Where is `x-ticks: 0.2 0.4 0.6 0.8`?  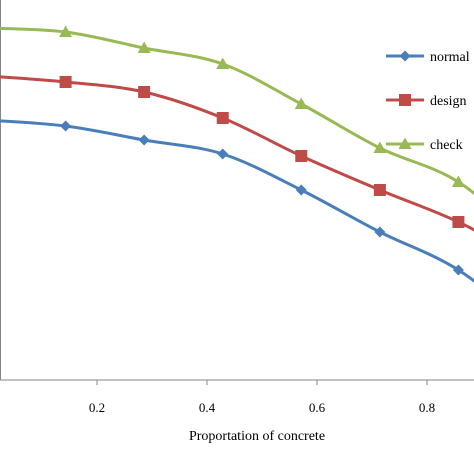 x-ticks: 0.2 0.4 0.6 0.8 is located at coordinates (262, 397).